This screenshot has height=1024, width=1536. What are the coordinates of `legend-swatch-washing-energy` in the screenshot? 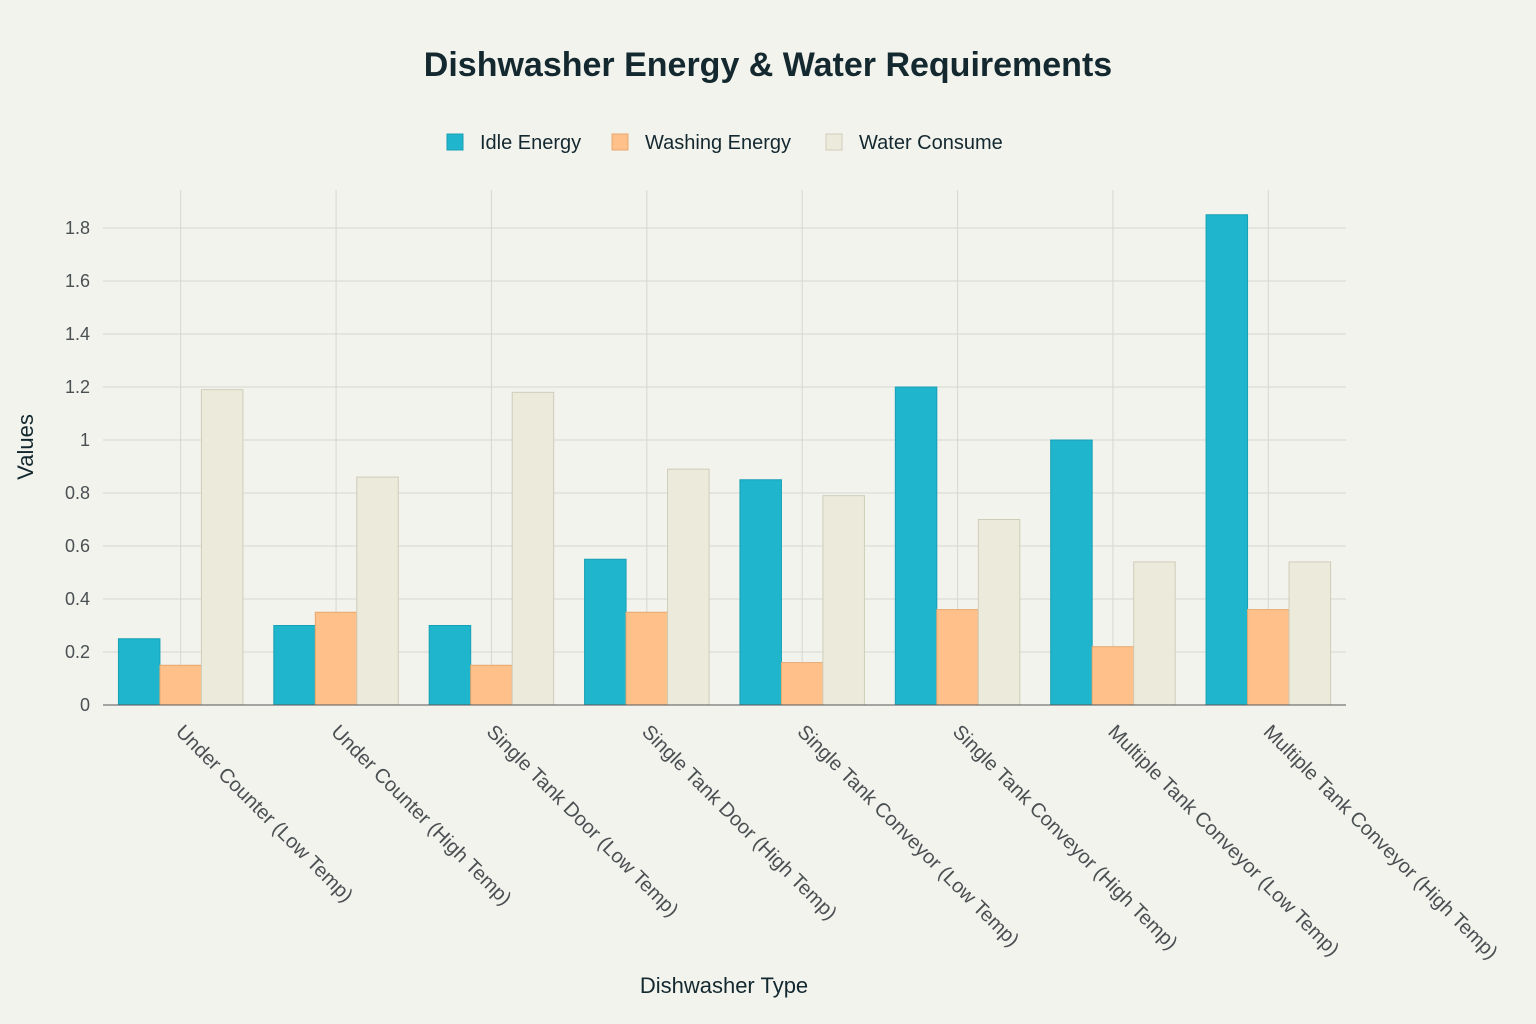 It's located at (620, 142).